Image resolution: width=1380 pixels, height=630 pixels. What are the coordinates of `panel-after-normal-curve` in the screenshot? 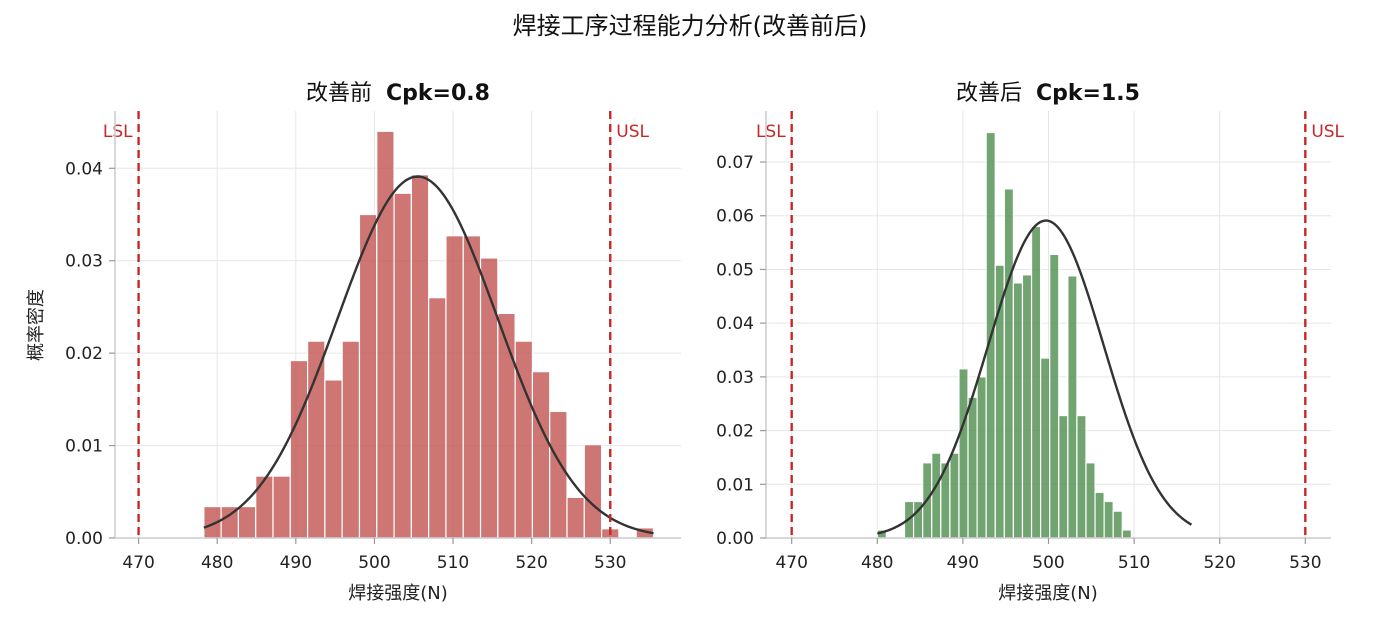 It's located at (1035, 377).